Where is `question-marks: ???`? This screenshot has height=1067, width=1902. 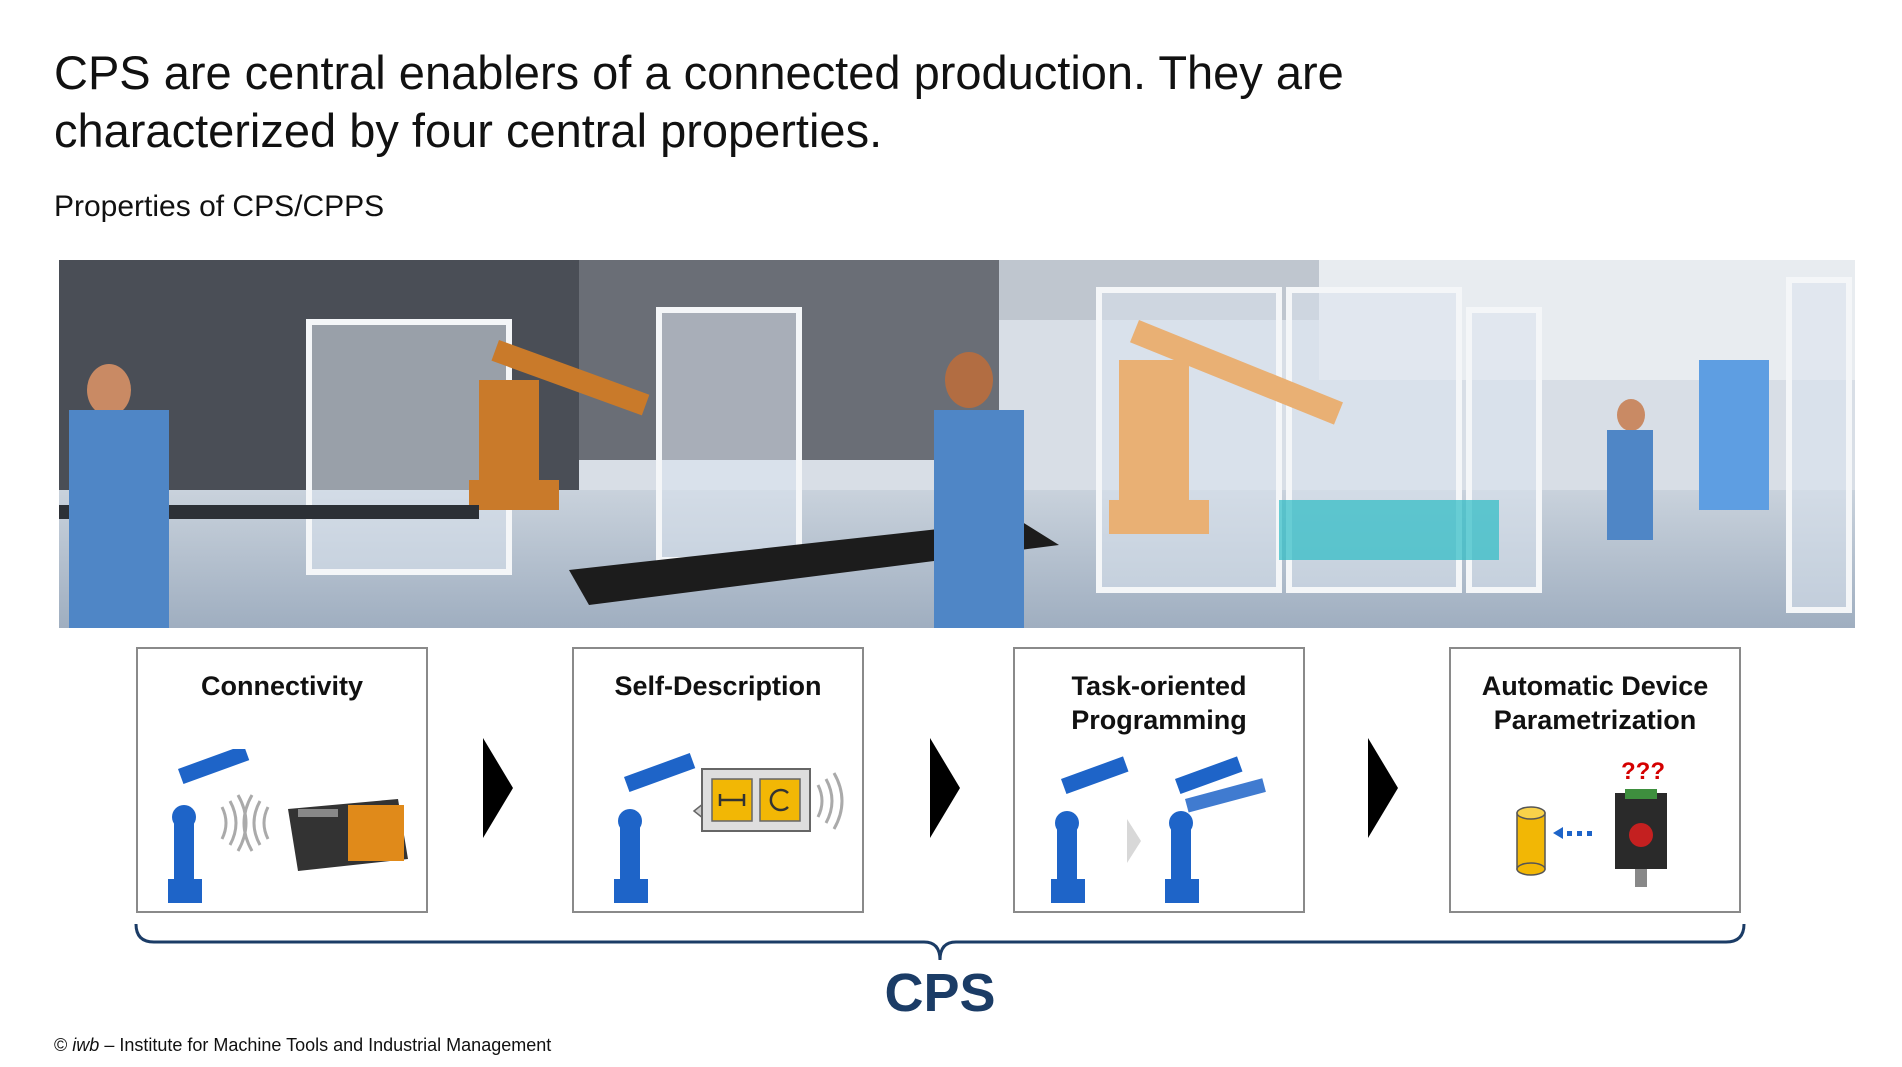
question-marks: ??? is located at coordinates (1643, 771).